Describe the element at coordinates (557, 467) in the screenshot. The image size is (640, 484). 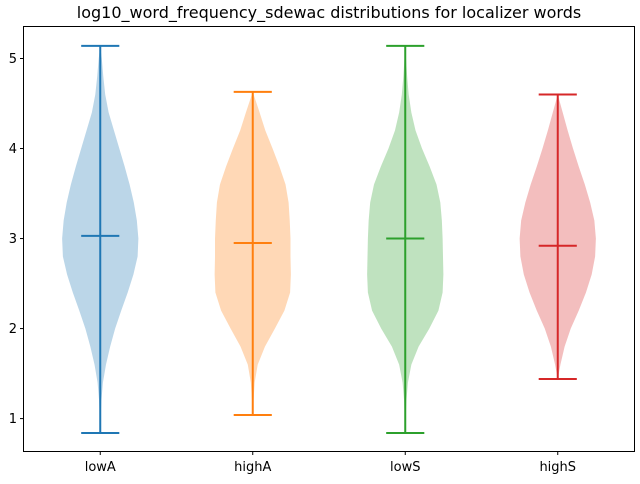
I see `x-tick-label: highS` at that location.